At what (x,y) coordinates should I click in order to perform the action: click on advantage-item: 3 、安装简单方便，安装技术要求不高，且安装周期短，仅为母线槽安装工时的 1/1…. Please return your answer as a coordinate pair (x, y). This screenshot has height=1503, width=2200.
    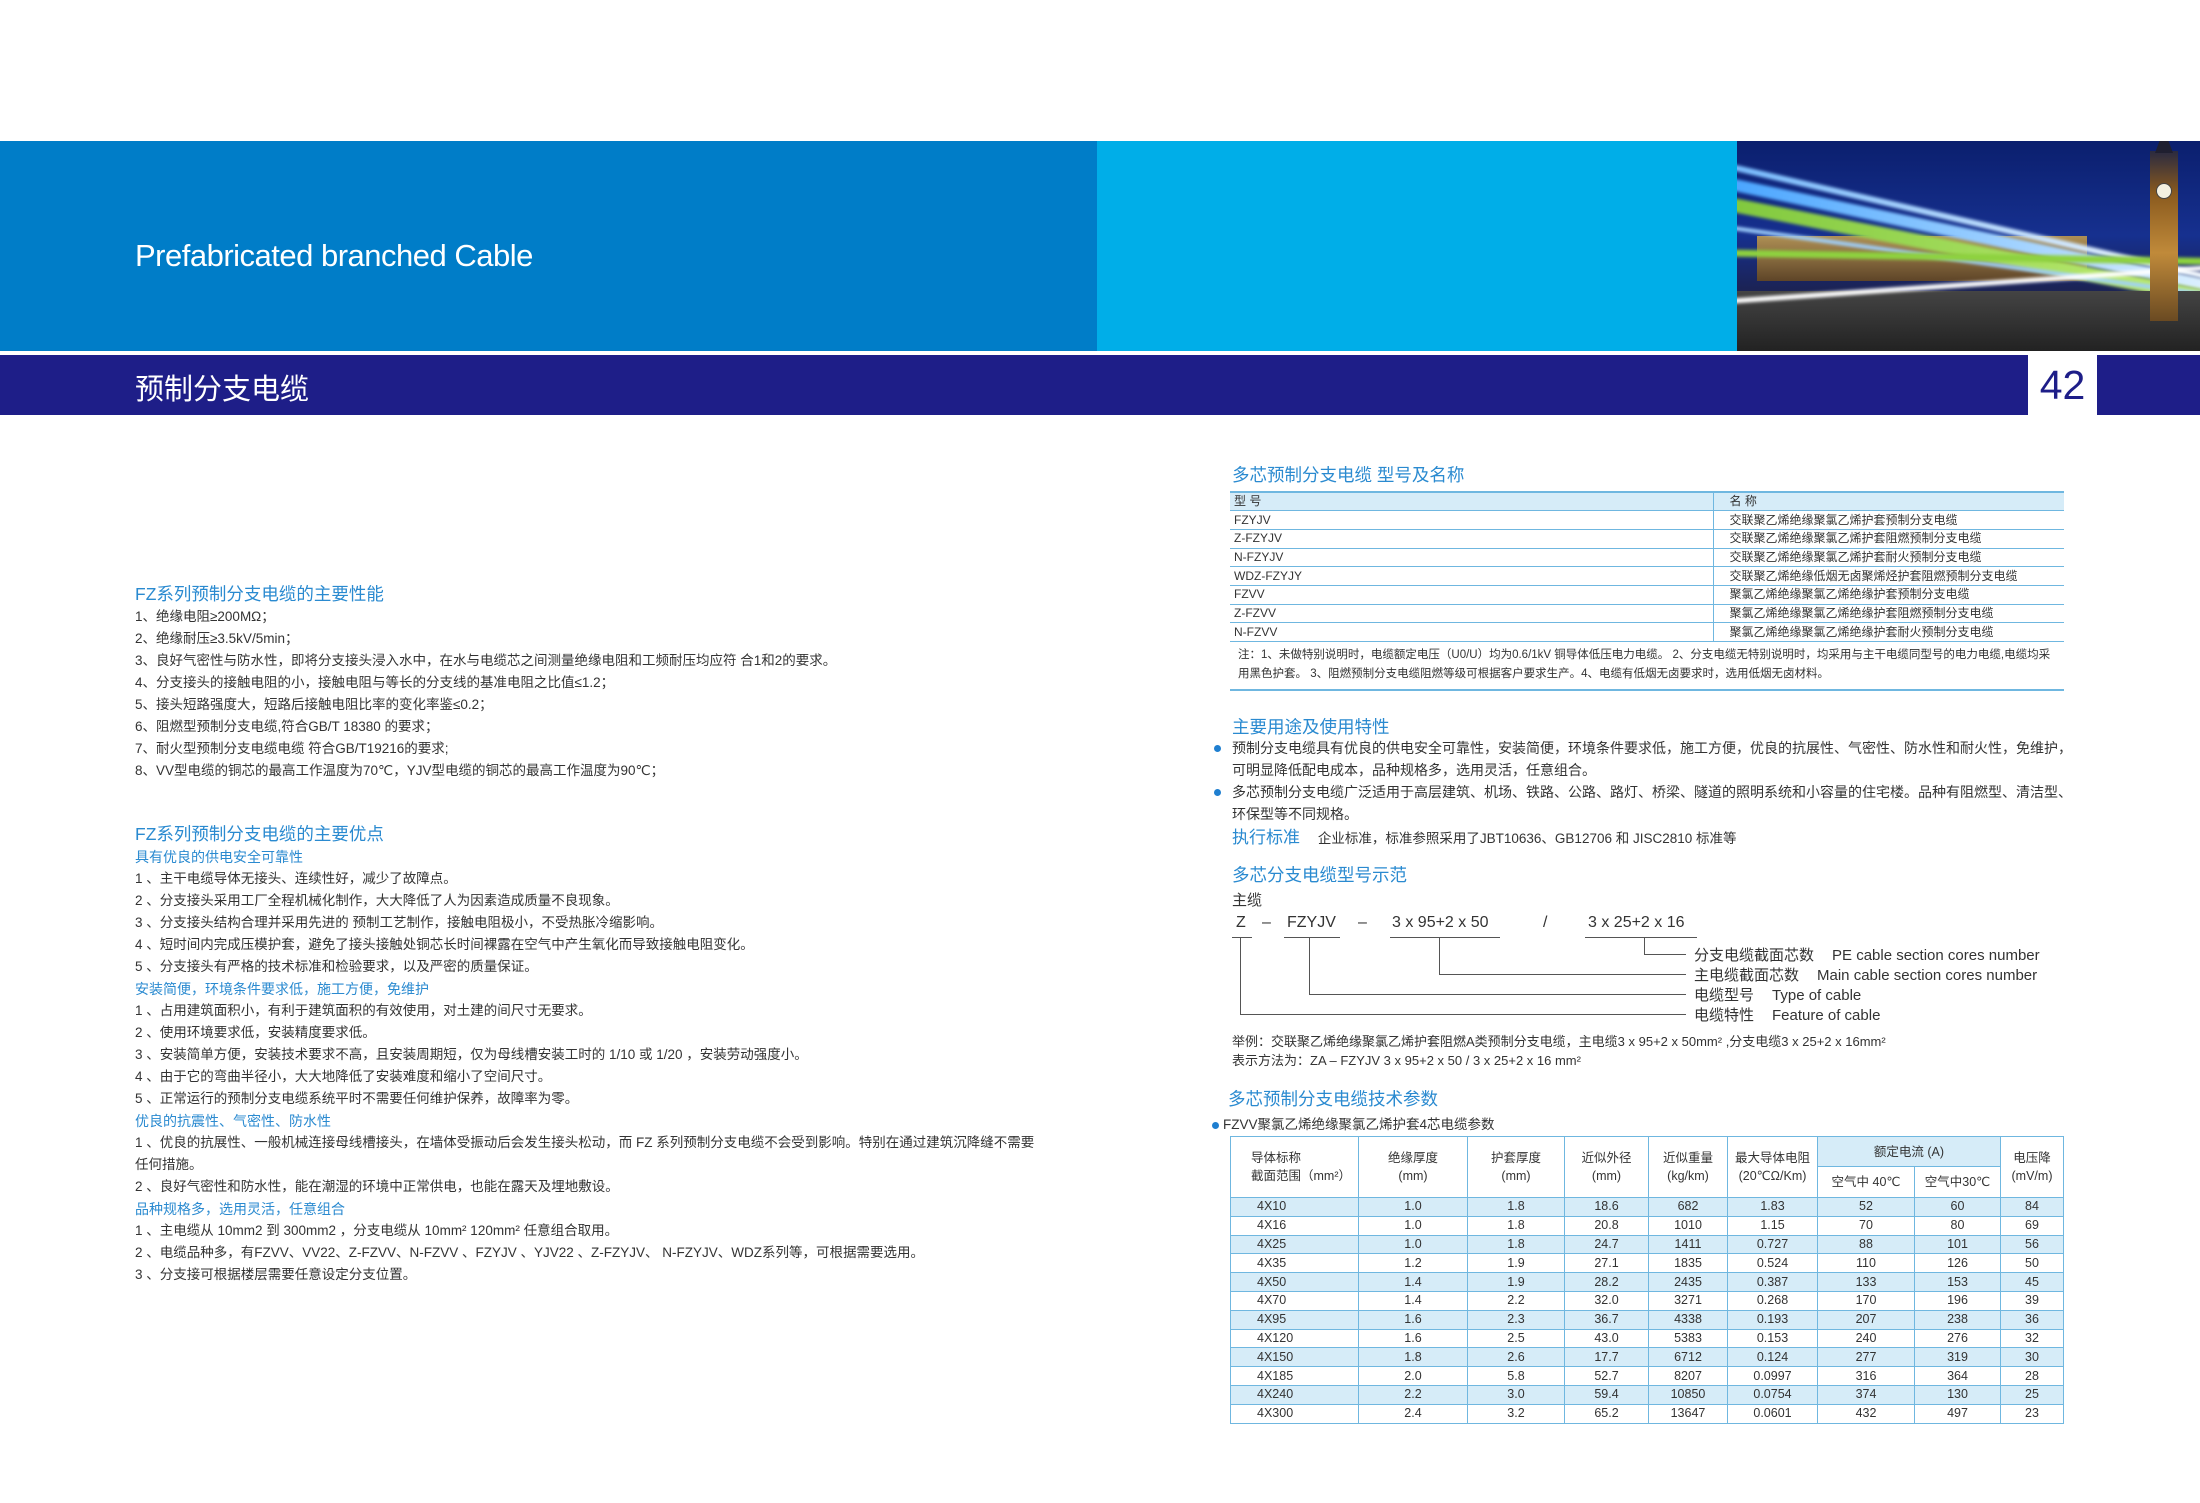
    Looking at the image, I should click on (471, 1054).